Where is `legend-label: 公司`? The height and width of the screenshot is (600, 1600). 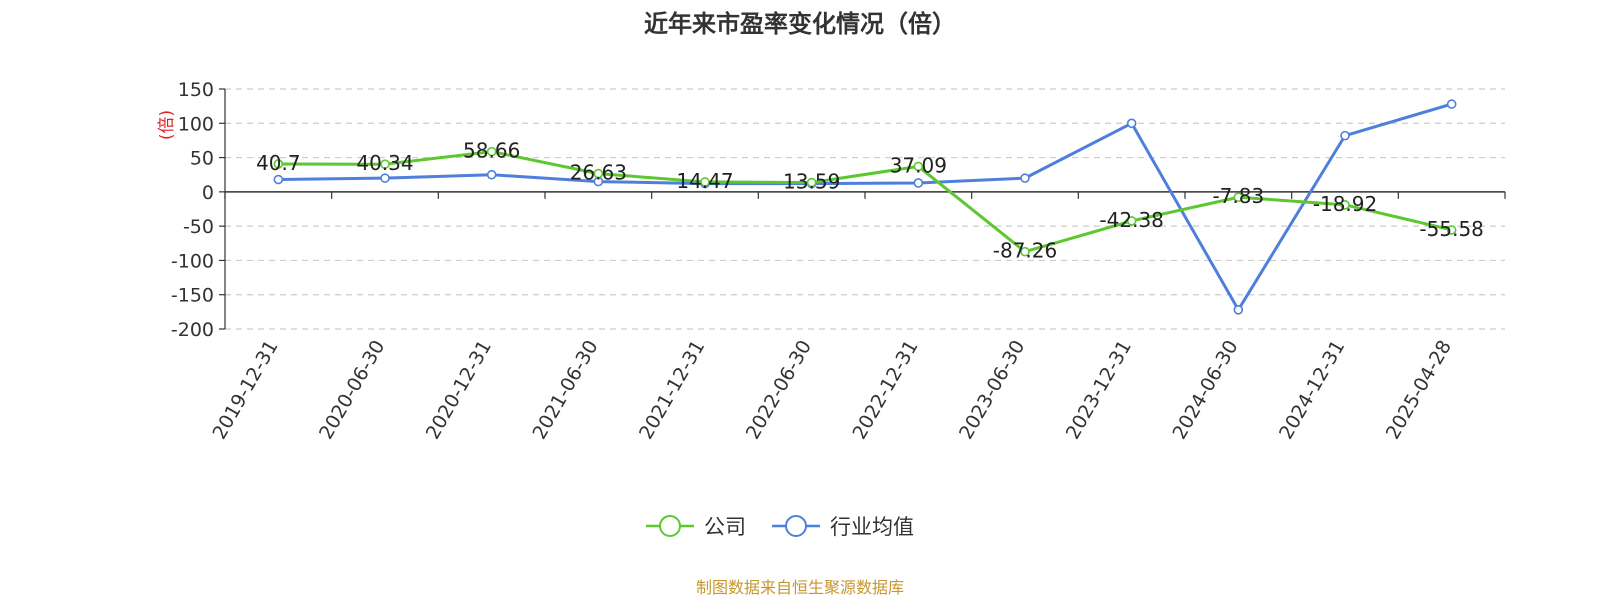
legend-label: 公司 is located at coordinates (725, 527).